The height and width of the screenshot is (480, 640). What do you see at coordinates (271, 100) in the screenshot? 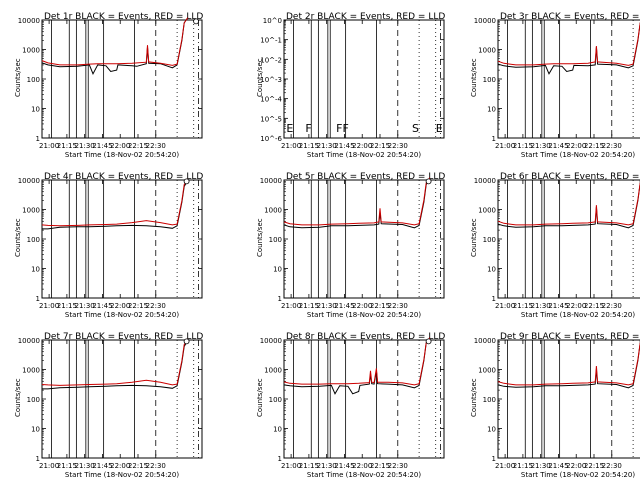
I see `y-tick-label: 10^-4` at bounding box center [271, 100].